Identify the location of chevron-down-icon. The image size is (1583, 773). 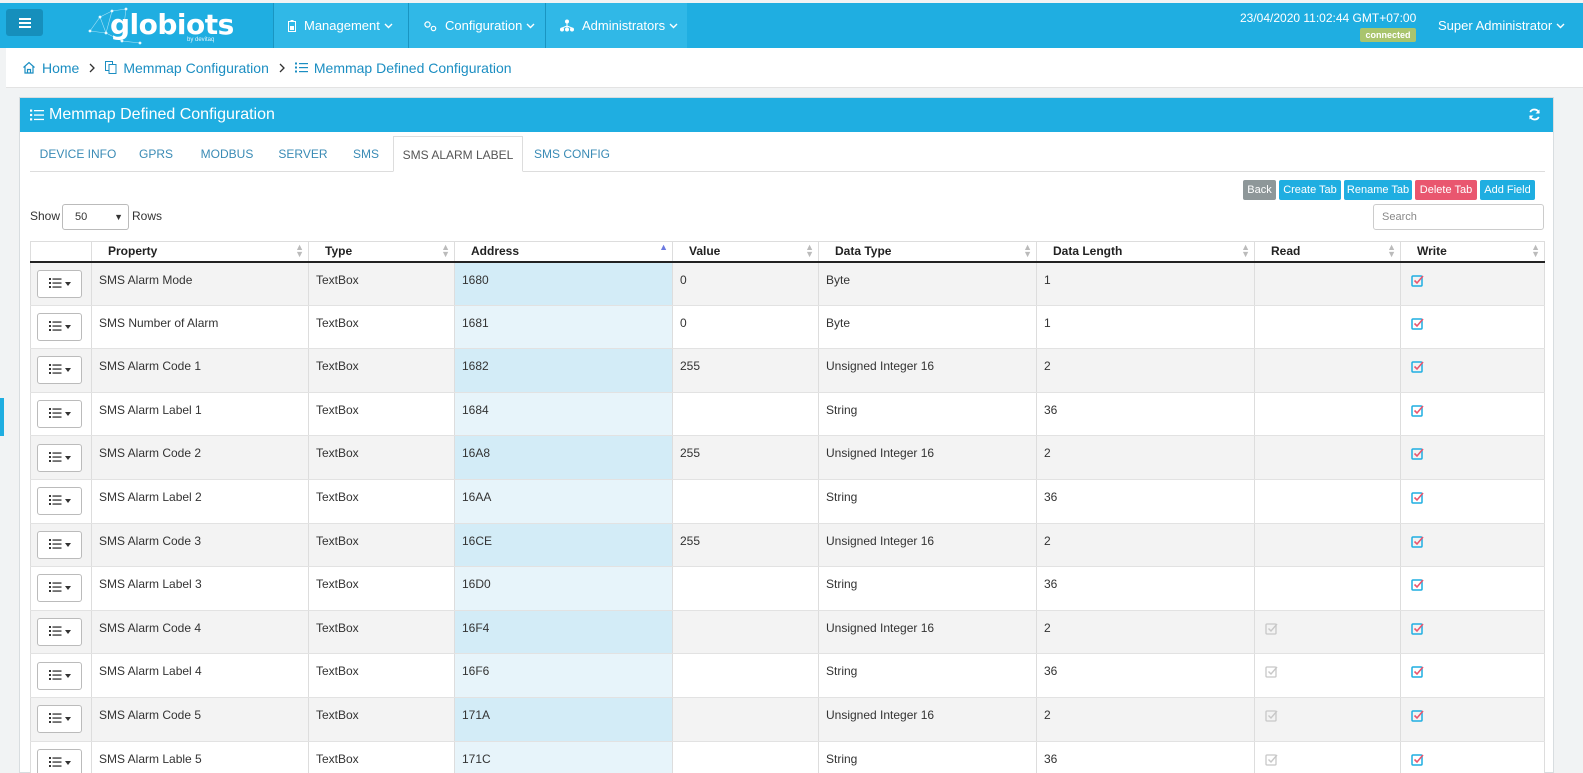
(530, 26).